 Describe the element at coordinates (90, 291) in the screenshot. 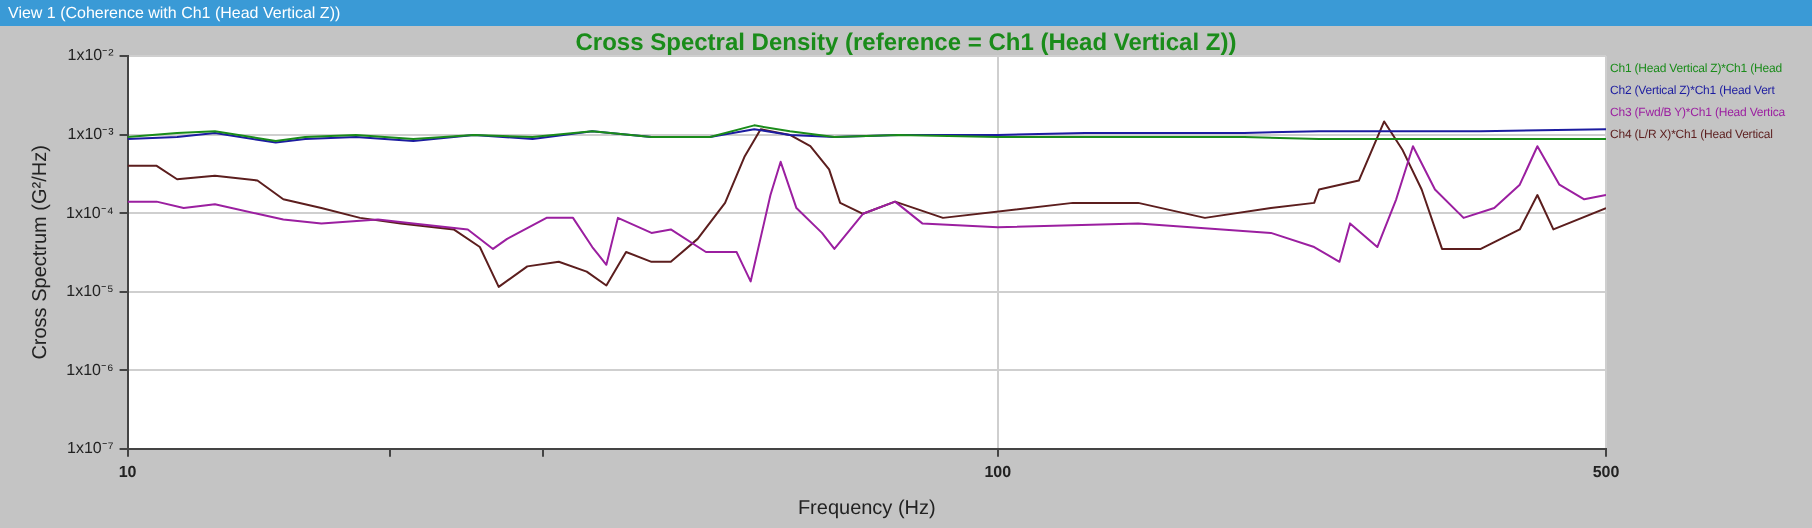

I see `y-tick-label: 1x10⁻⁵` at that location.